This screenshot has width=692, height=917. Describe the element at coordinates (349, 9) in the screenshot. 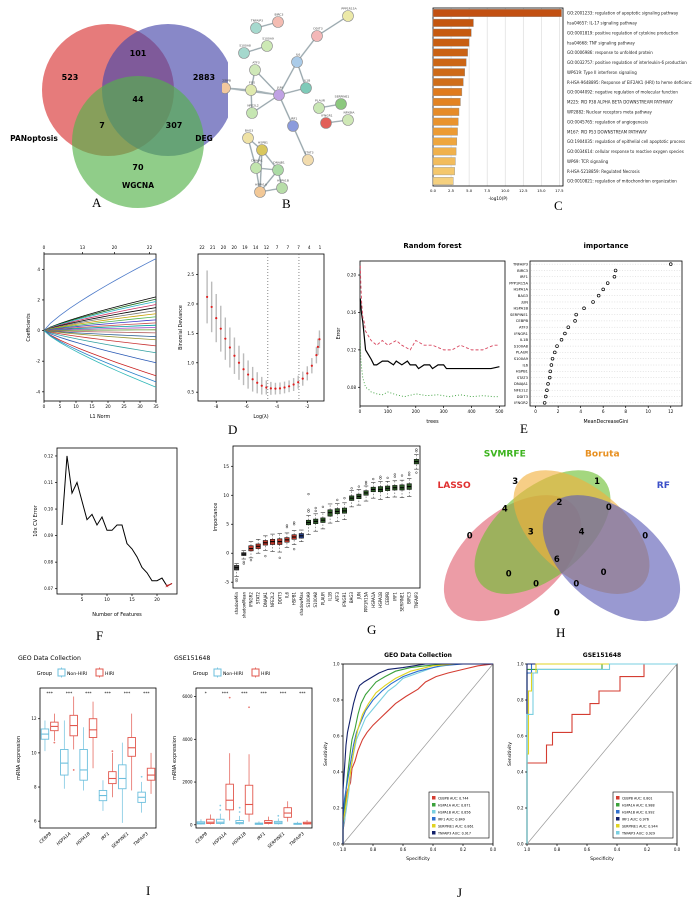

I see `svg-text: PPP1R15A` at that location.